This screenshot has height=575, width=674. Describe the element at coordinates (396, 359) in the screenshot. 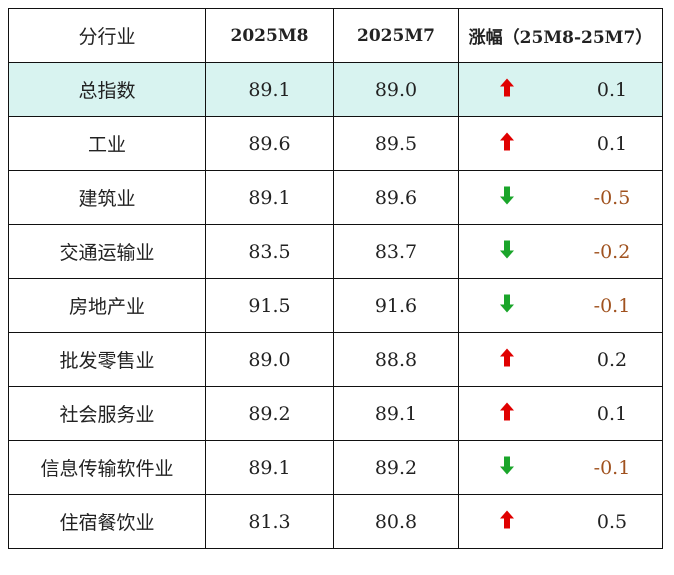

I see `value-cell: 88.8` at that location.